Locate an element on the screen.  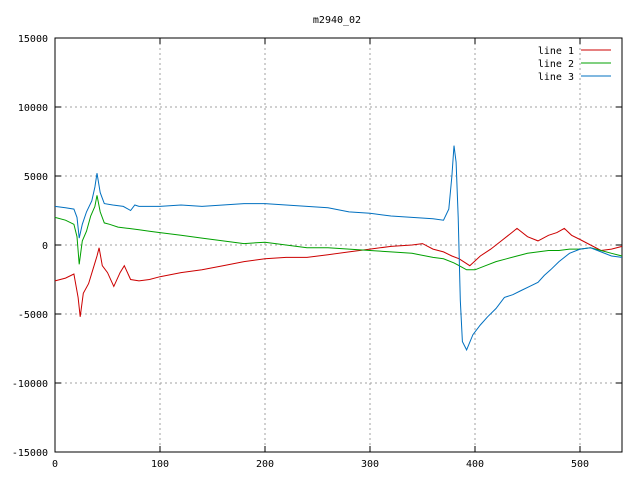
legend-label-2: line 2 is located at coordinates (556, 64).